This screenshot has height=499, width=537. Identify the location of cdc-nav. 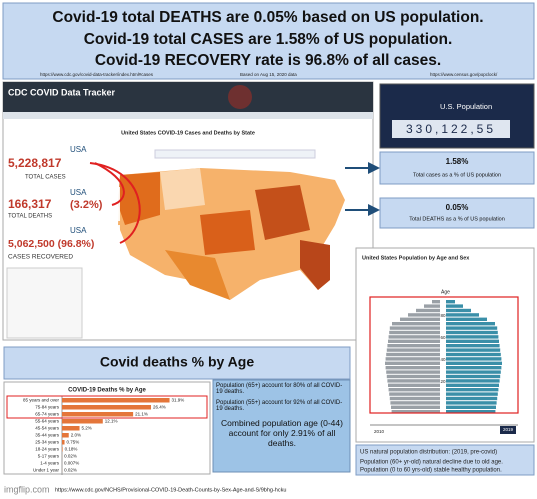
(188, 115).